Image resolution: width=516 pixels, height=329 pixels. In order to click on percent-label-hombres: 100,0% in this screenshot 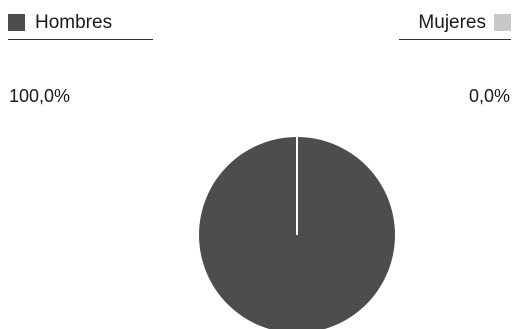, I will do `click(40, 96)`.